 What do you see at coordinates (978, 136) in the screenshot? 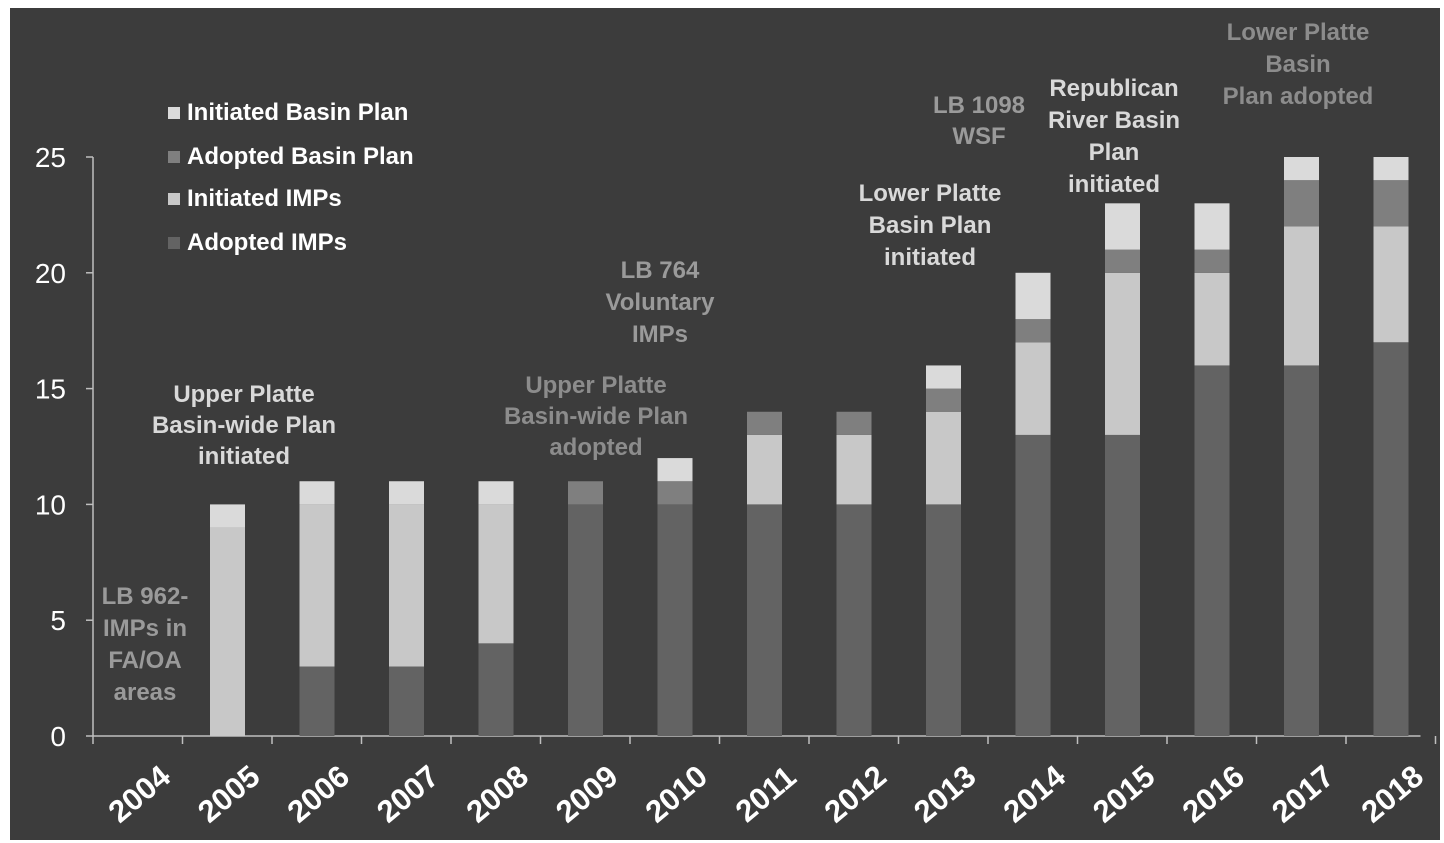
I see `annotation-5-line-1: WSF` at bounding box center [978, 136].